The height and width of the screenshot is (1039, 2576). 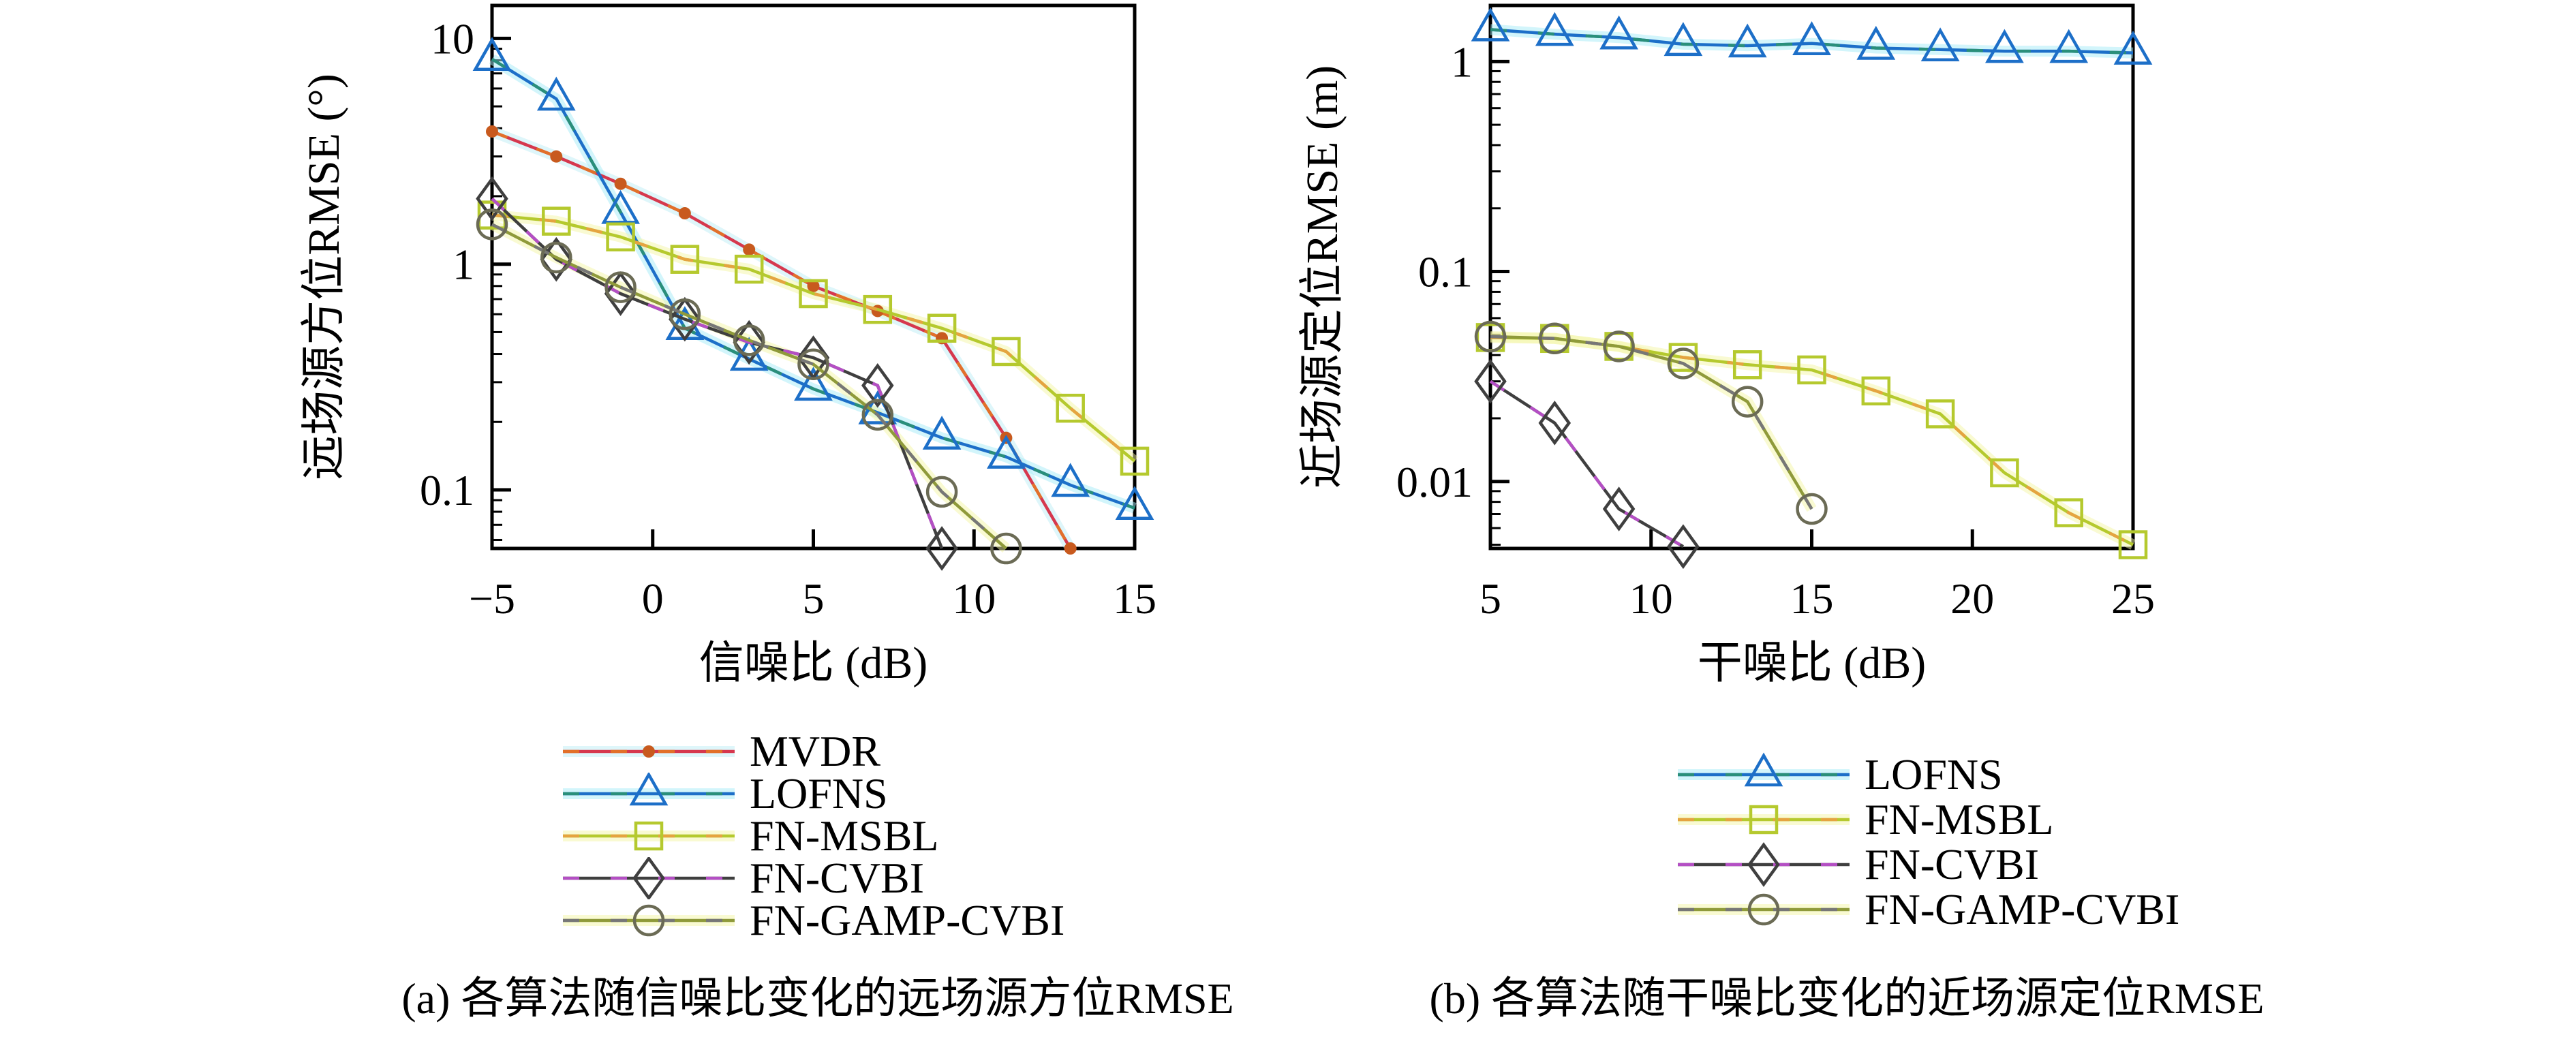 I want to click on x-tick-label: 25, so click(x=2133, y=598).